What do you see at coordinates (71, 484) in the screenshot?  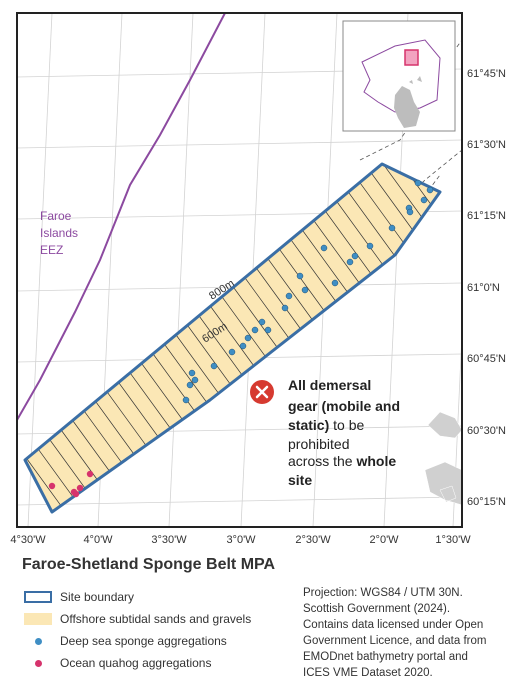 I see `quahog-points` at bounding box center [71, 484].